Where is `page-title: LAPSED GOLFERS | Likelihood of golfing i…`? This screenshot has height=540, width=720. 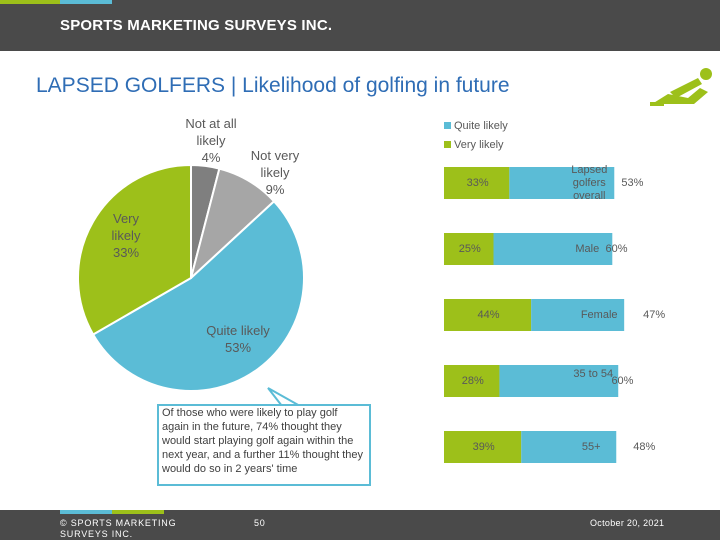
page-title: LAPSED GOLFERS | Likelihood of golfing i… is located at coordinates (273, 85).